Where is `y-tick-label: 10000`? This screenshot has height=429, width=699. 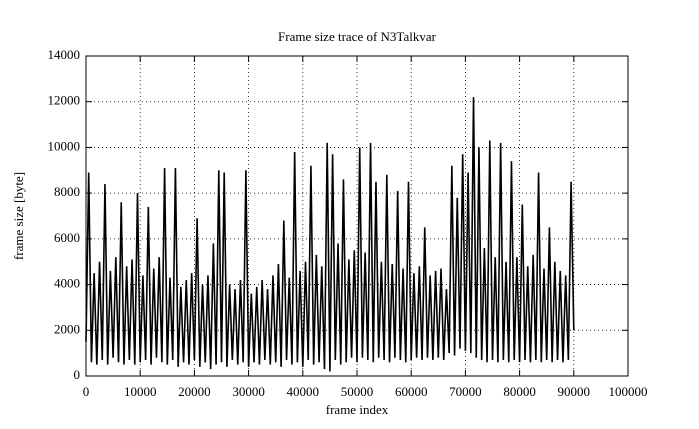 y-tick-label: 10000 is located at coordinates (64, 145).